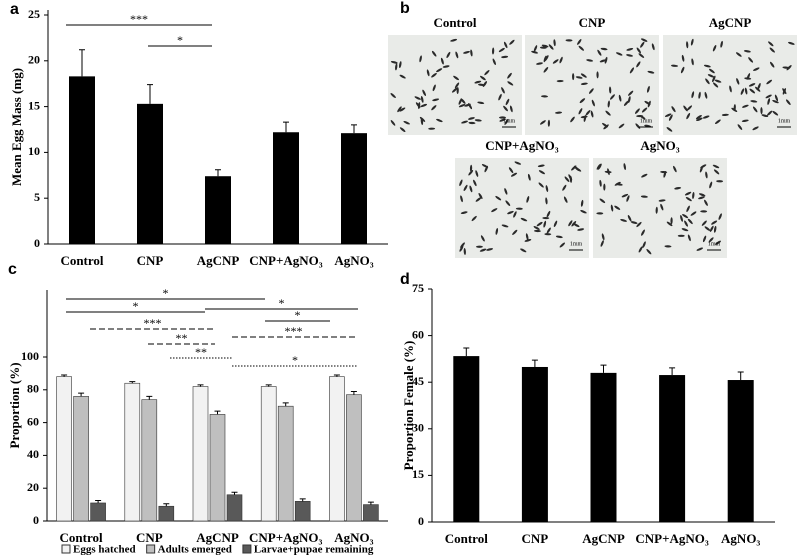 This screenshot has width=798, height=558. What do you see at coordinates (12, 269) in the screenshot?
I see `panel-label: c` at bounding box center [12, 269].